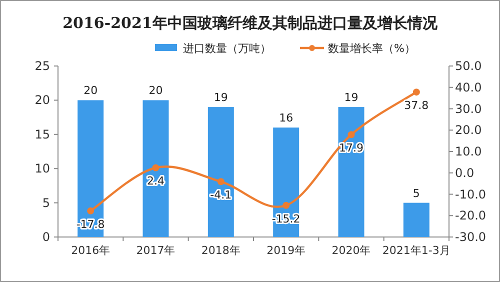 The image size is (500, 282). I want to click on y2-tick-label: -30.0, so click(470, 237).